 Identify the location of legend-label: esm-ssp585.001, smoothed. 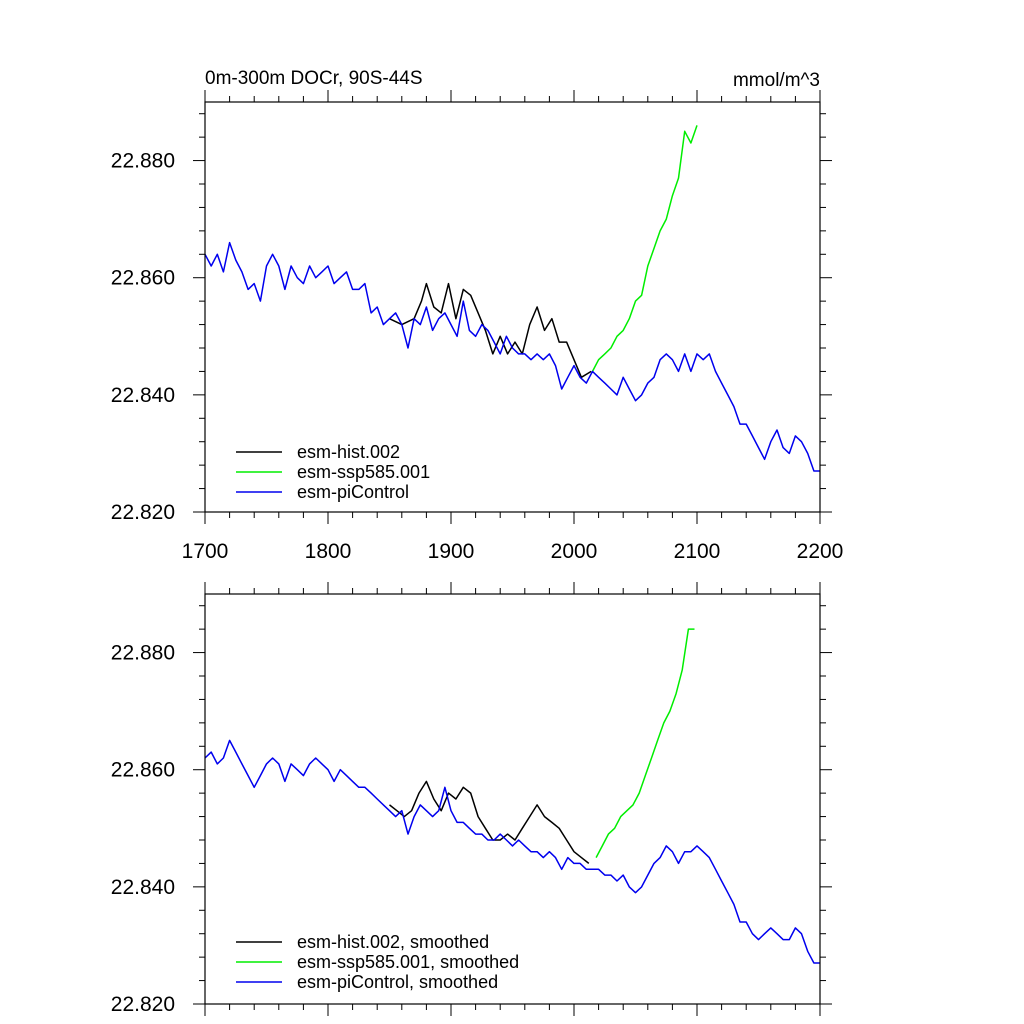
(408, 962).